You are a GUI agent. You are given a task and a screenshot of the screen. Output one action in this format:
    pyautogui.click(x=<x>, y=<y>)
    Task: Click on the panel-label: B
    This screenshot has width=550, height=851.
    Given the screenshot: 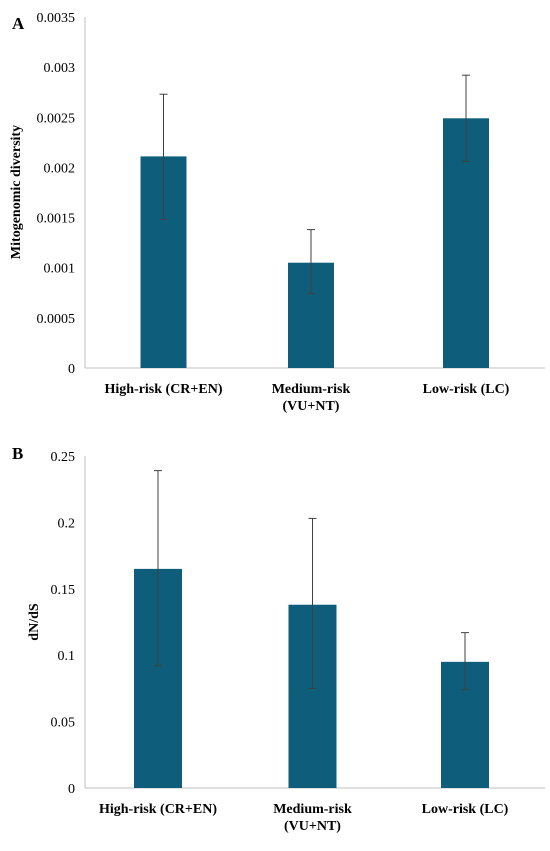 What is the action you would take?
    pyautogui.click(x=17, y=453)
    